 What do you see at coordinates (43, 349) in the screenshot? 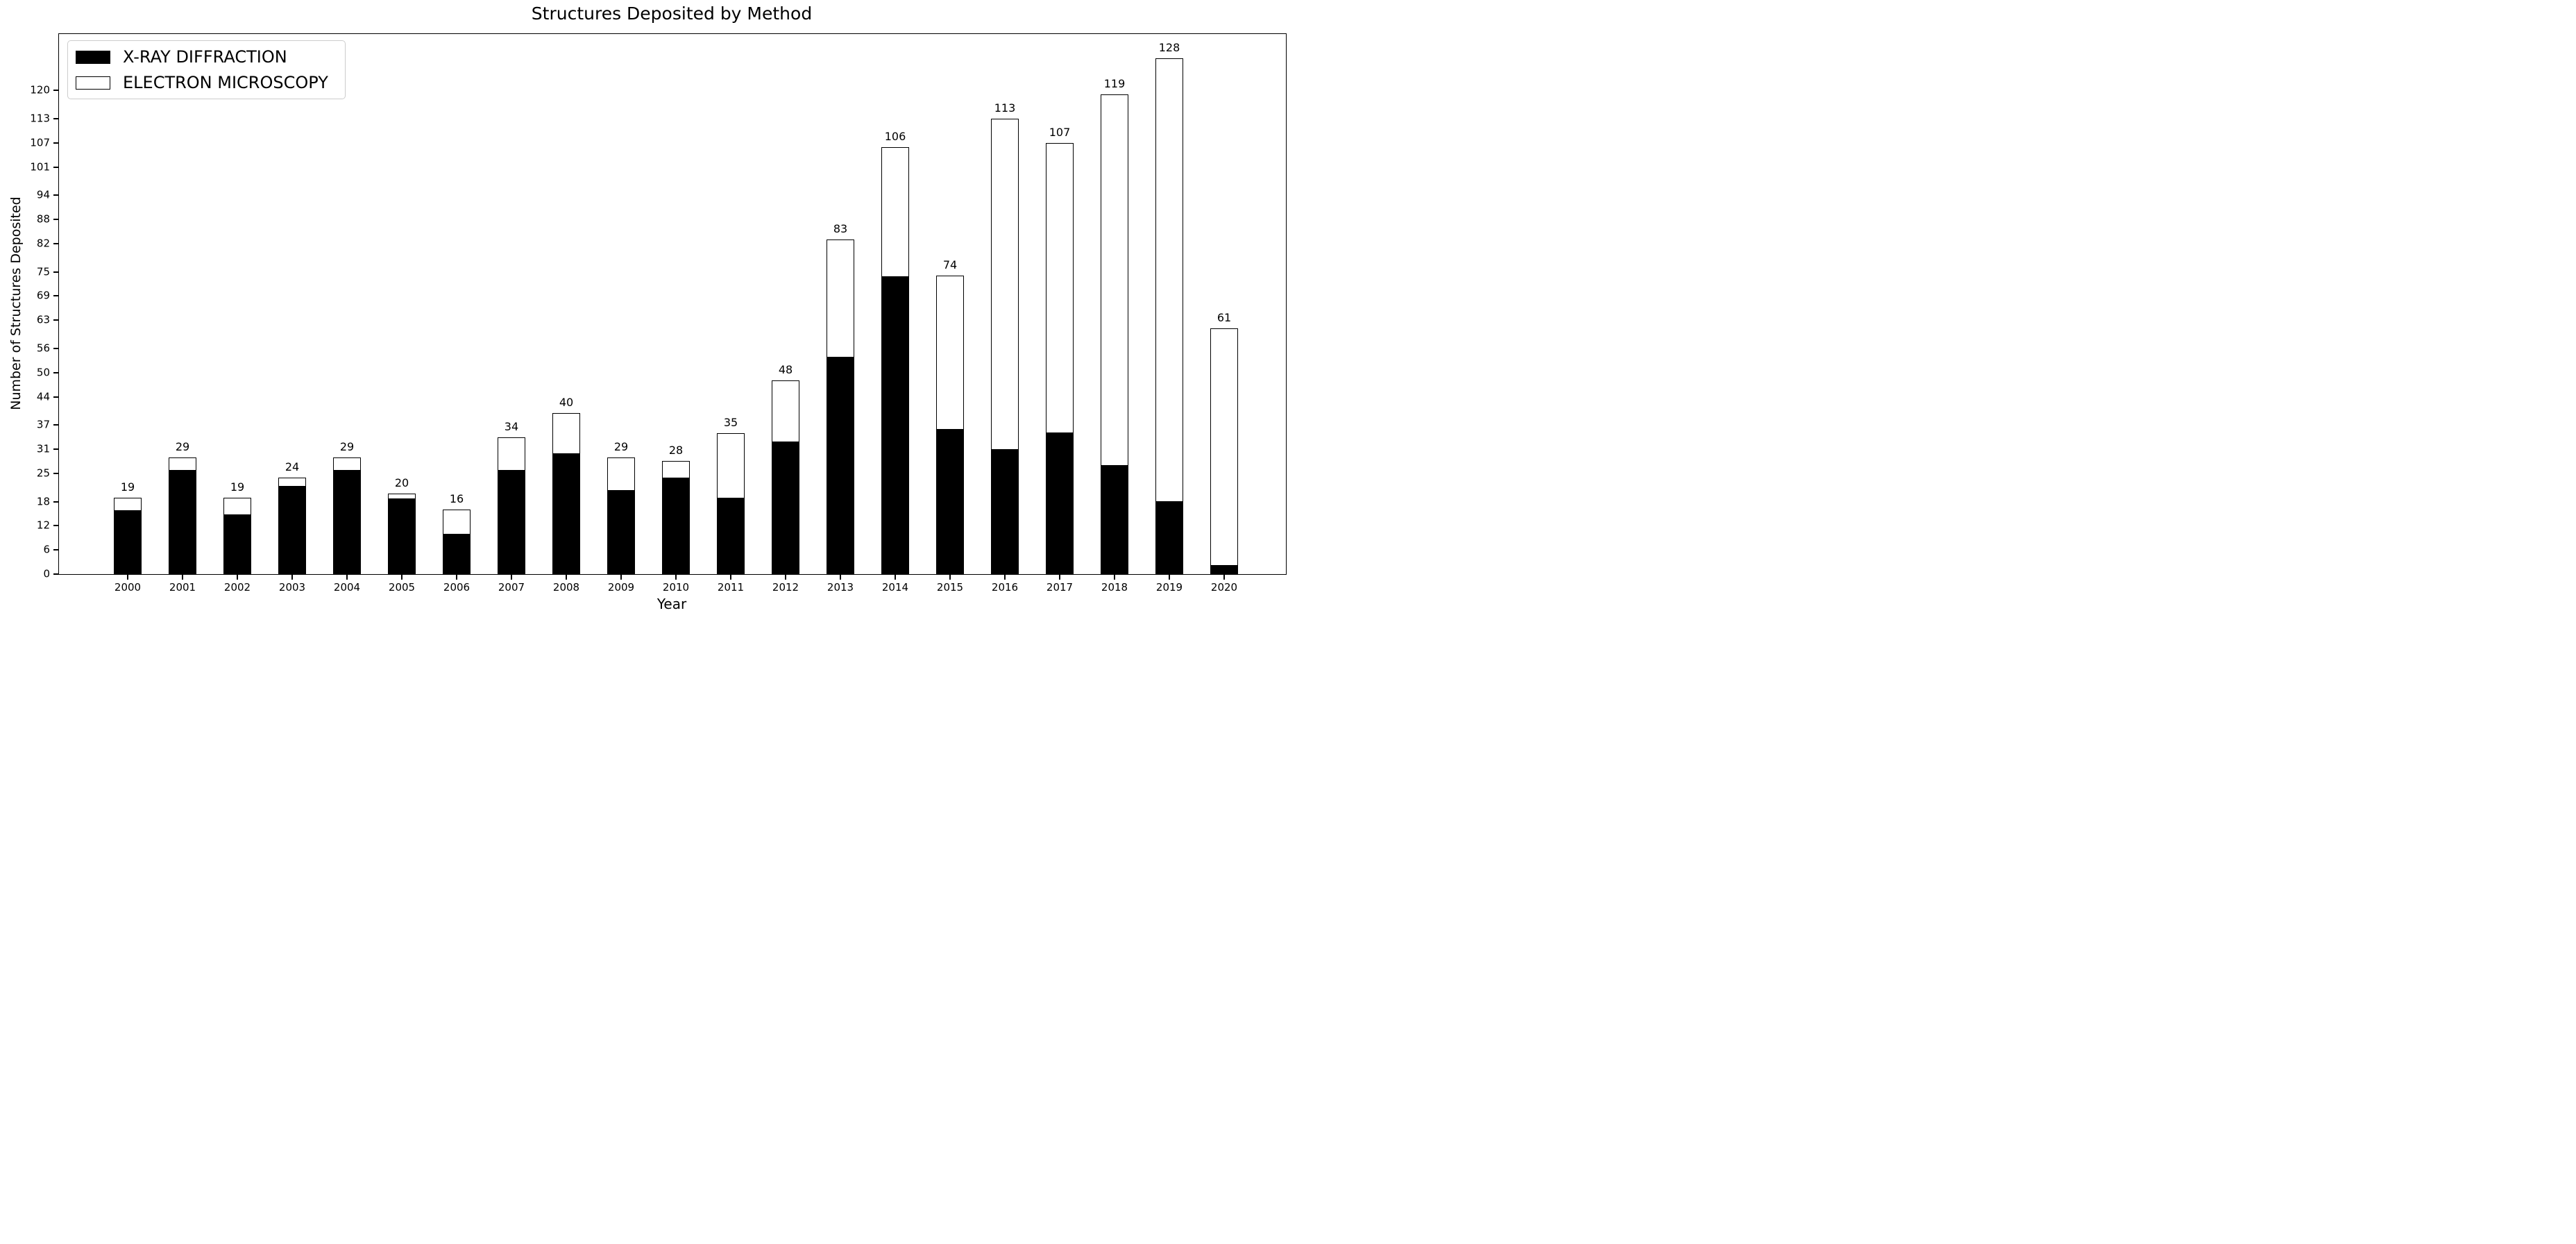
I see `y-tick-label: 56` at bounding box center [43, 349].